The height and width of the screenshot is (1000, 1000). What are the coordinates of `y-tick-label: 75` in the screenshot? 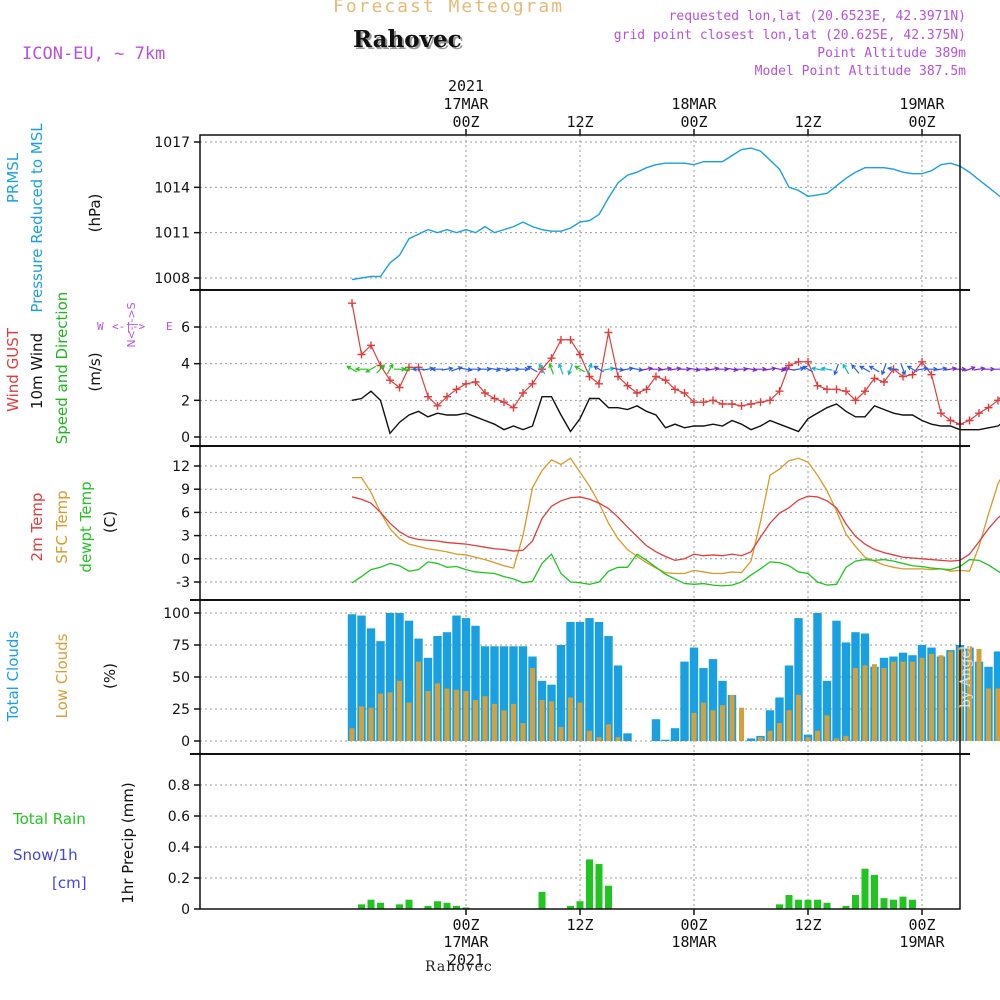 It's located at (181, 646).